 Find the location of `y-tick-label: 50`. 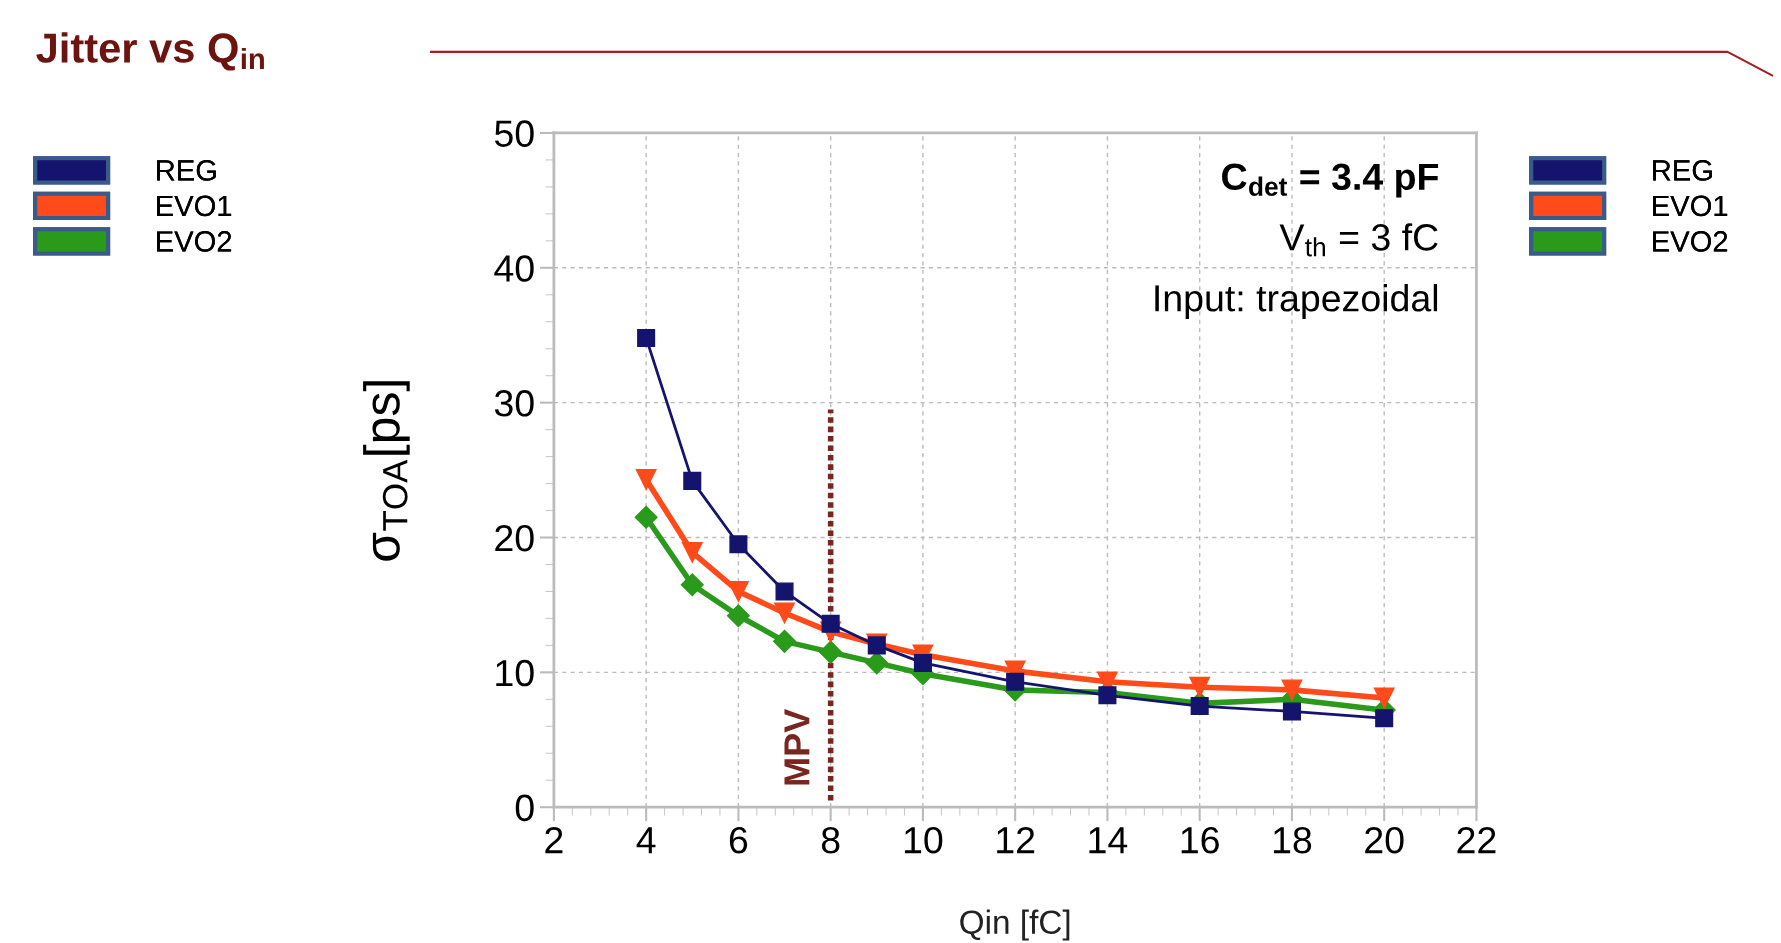

y-tick-label: 50 is located at coordinates (514, 133).